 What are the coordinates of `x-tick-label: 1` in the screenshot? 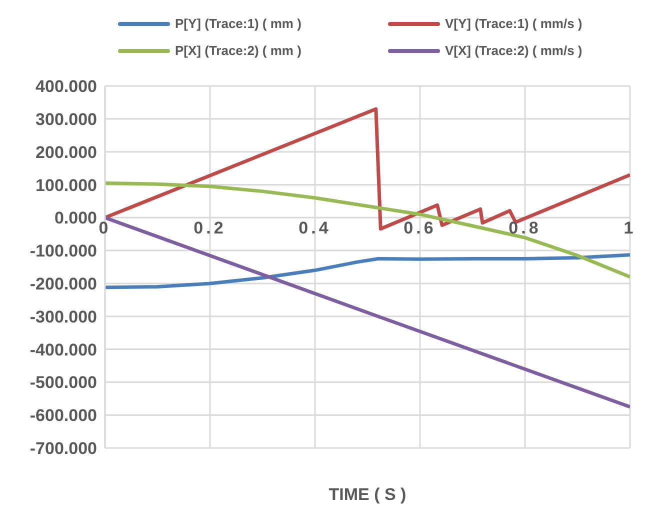 It's located at (630, 228).